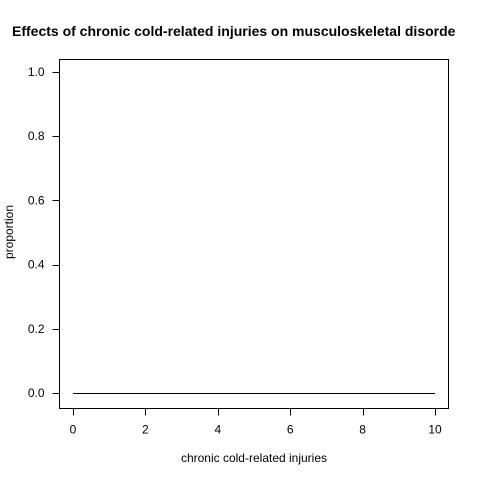  What do you see at coordinates (145, 430) in the screenshot?
I see `x-tick-label: 2` at bounding box center [145, 430].